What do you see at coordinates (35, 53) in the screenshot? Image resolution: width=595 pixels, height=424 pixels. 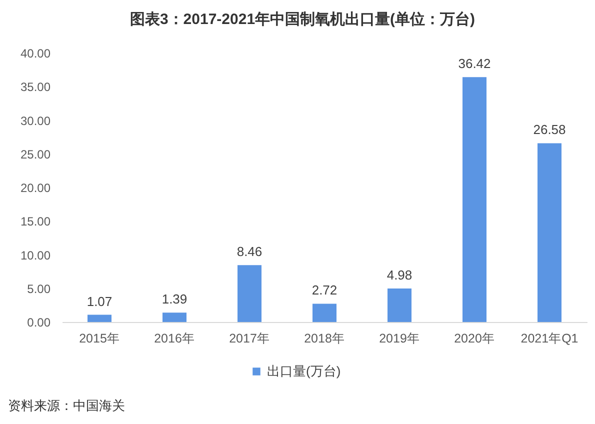 I see `y-tick-label: 40.00` at bounding box center [35, 53].